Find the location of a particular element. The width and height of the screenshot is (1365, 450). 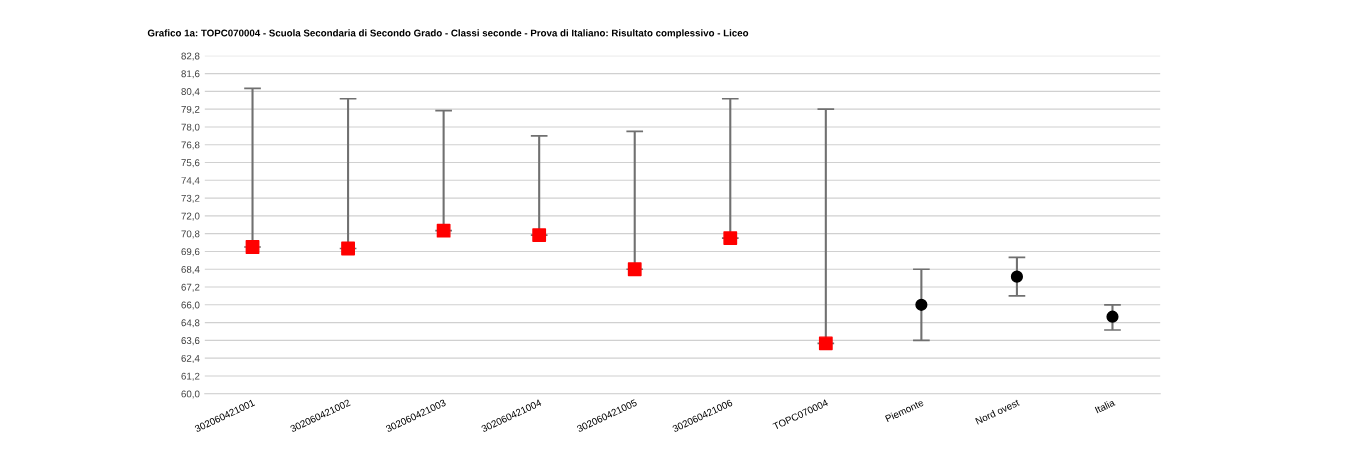

y-tick-label: 68,4 is located at coordinates (190, 270).